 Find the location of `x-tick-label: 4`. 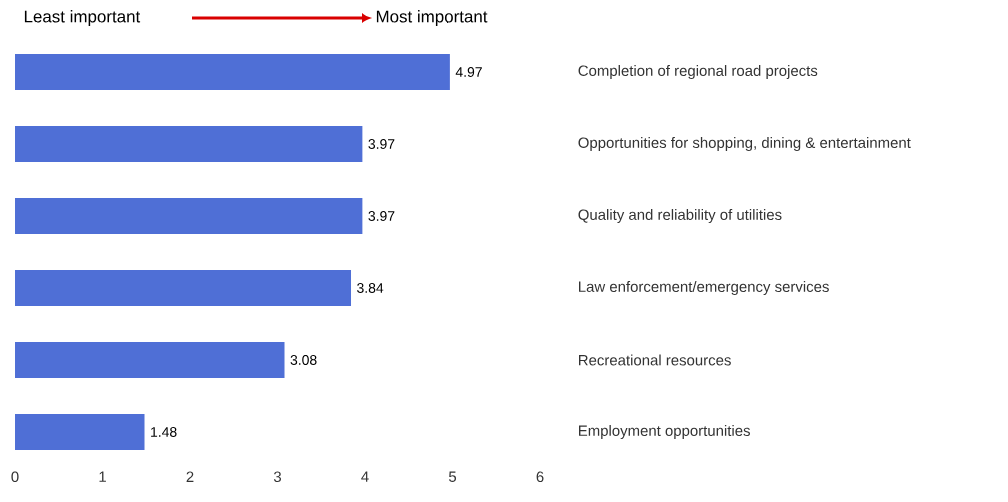

x-tick-label: 4 is located at coordinates (365, 476).